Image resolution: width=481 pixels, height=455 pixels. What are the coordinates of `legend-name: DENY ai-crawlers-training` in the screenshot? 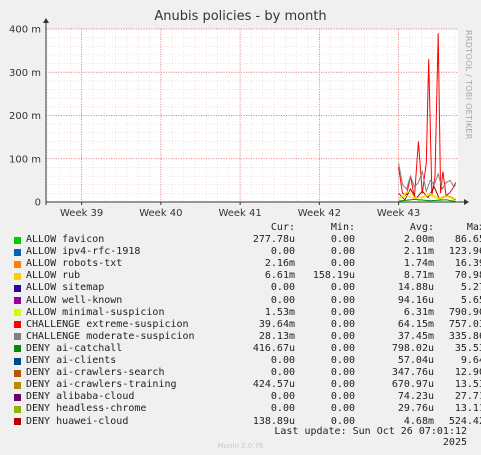 It's located at (101, 385).